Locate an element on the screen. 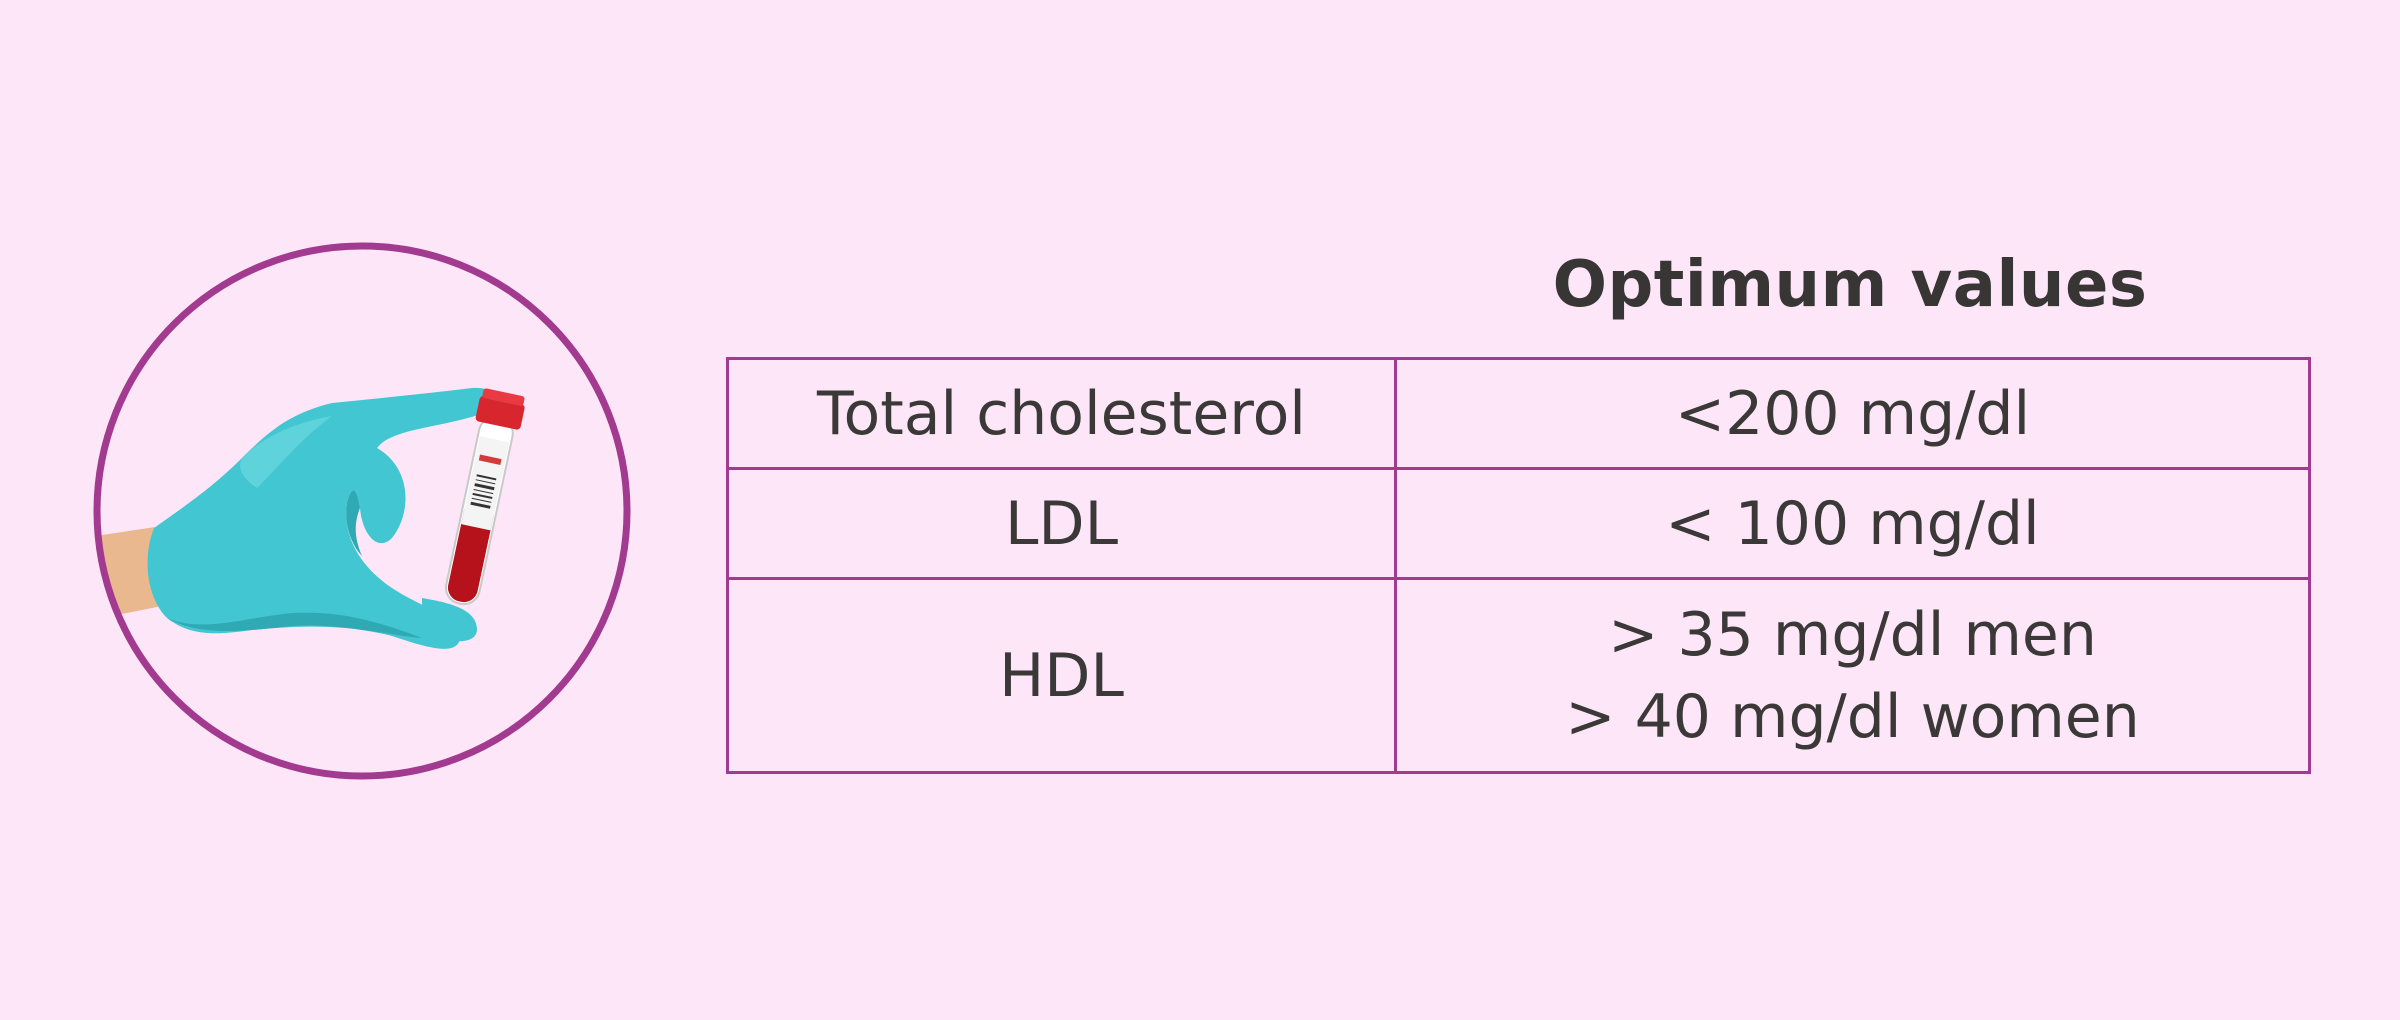  table-row: LDL < 100 mg/dl is located at coordinates (1518, 523).